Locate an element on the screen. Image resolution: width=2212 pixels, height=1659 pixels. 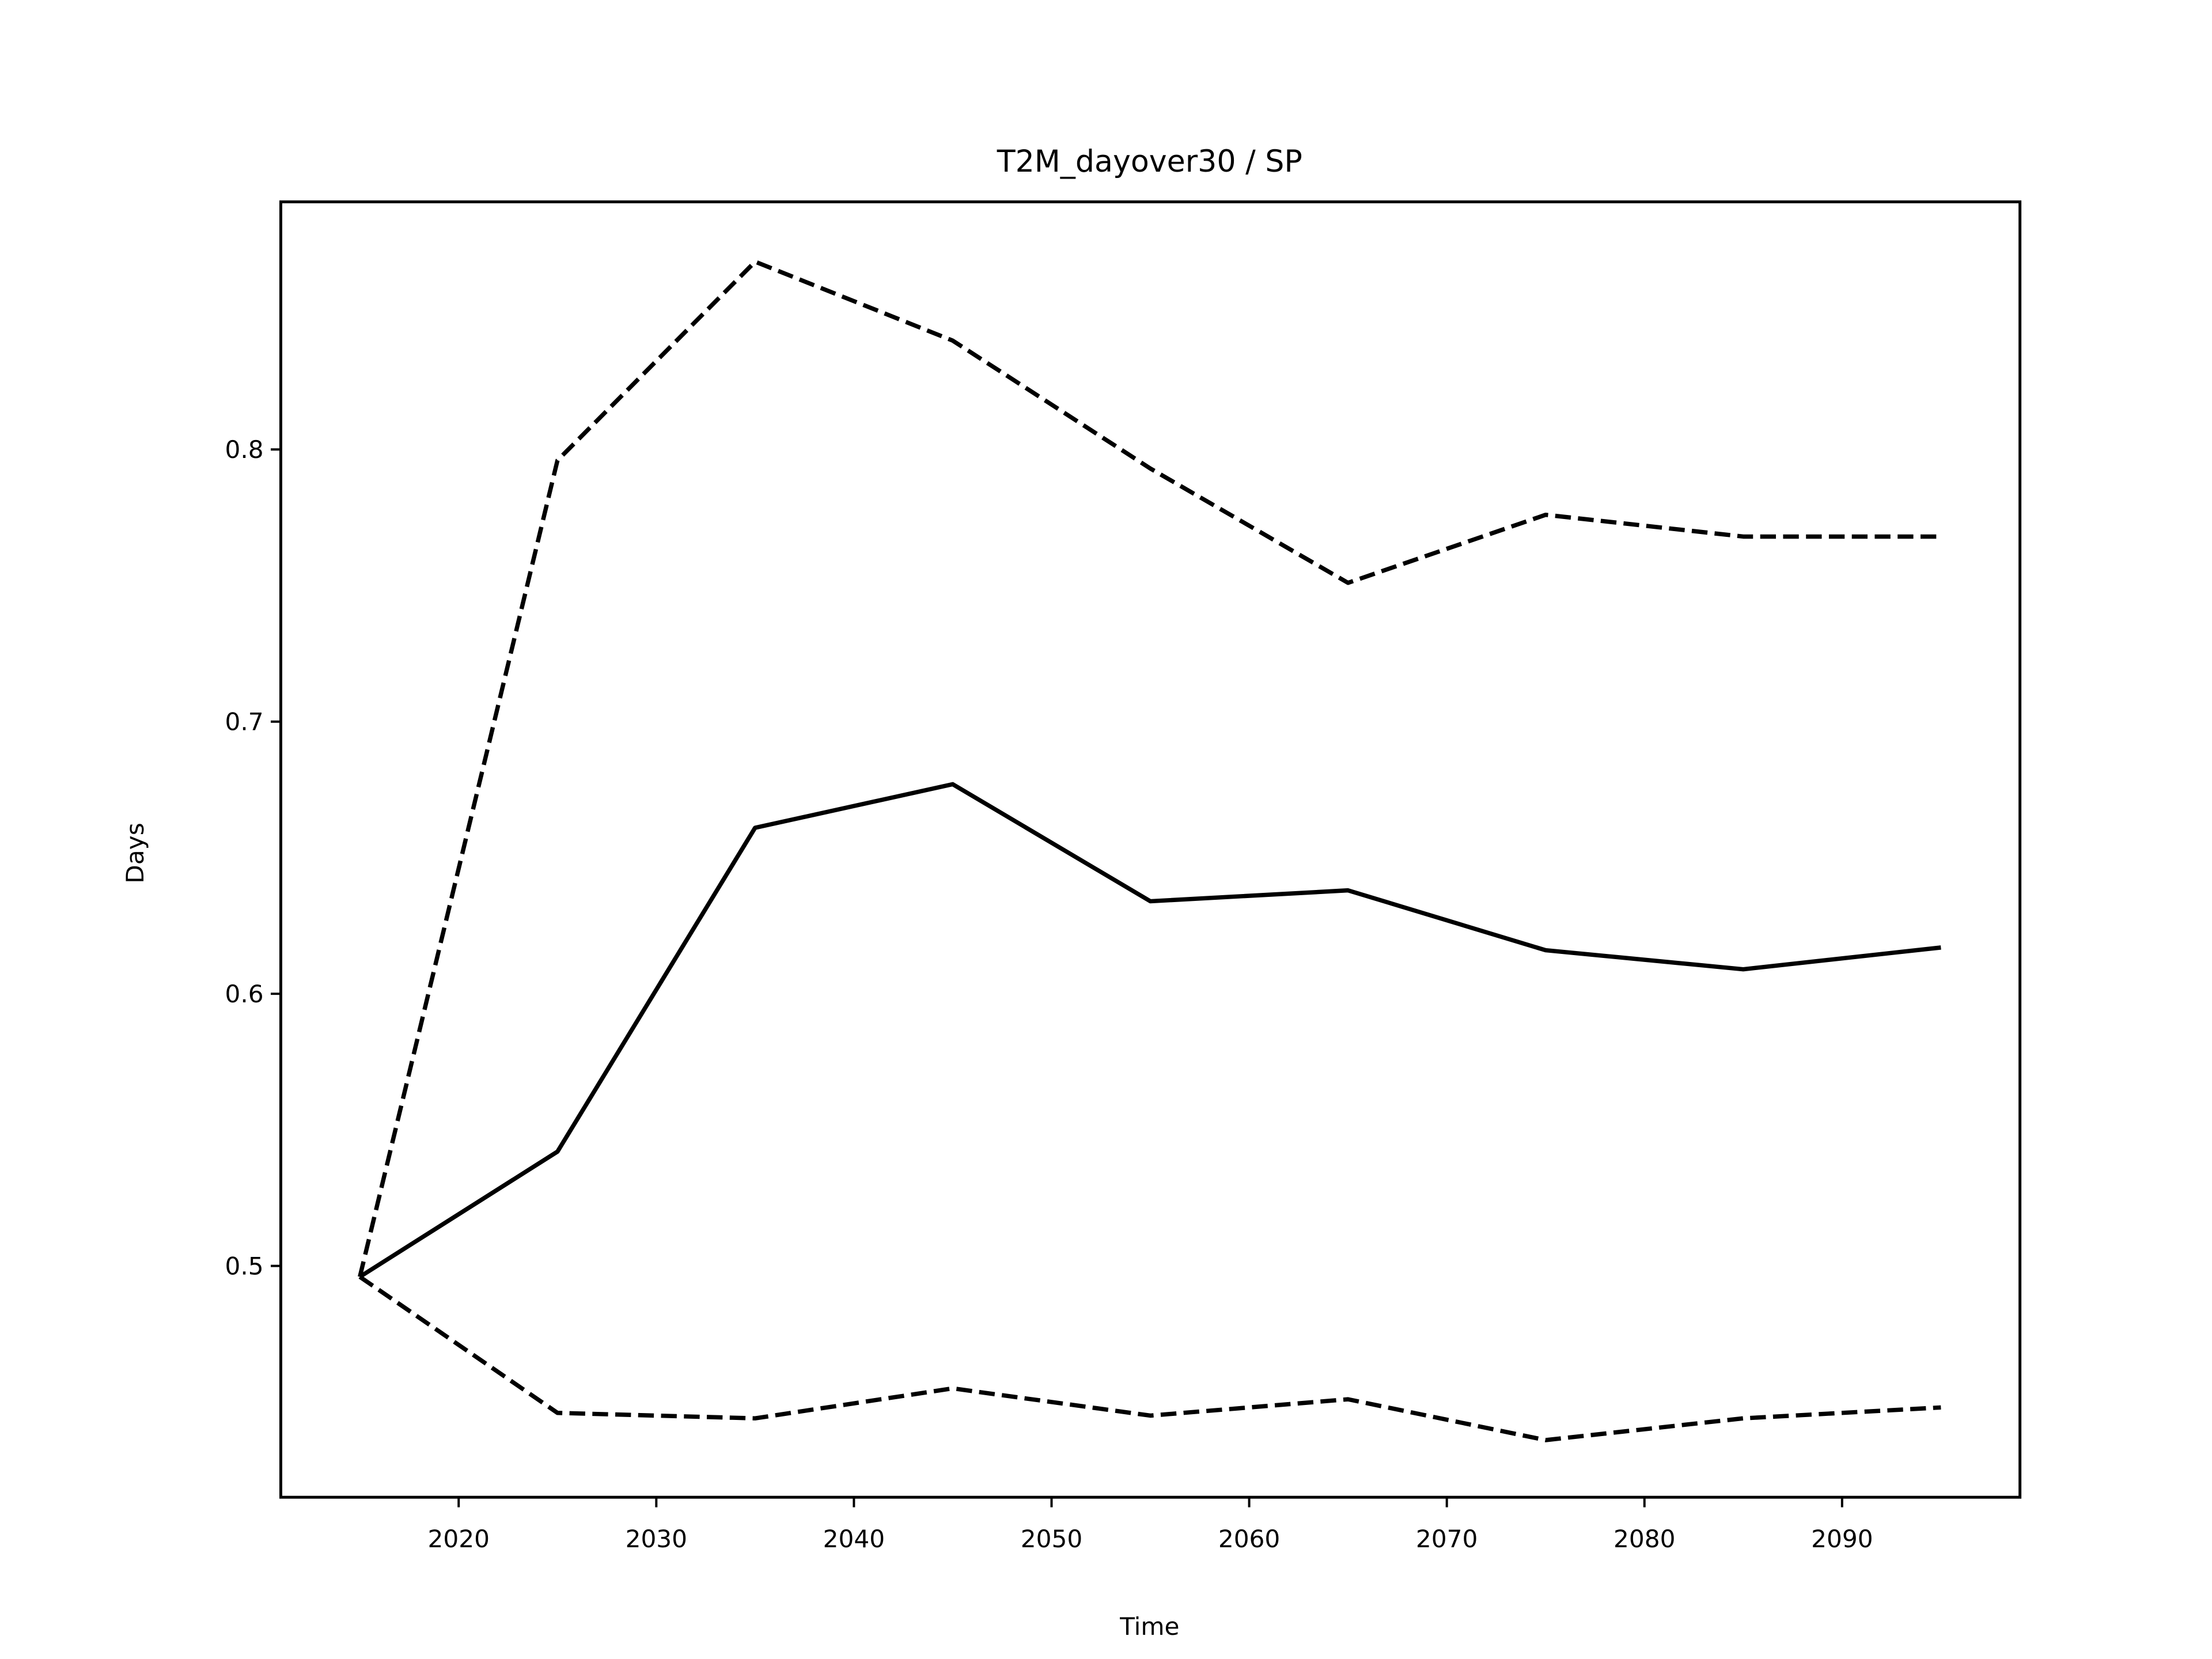
x-tick-label: 2080 is located at coordinates (1644, 1539).